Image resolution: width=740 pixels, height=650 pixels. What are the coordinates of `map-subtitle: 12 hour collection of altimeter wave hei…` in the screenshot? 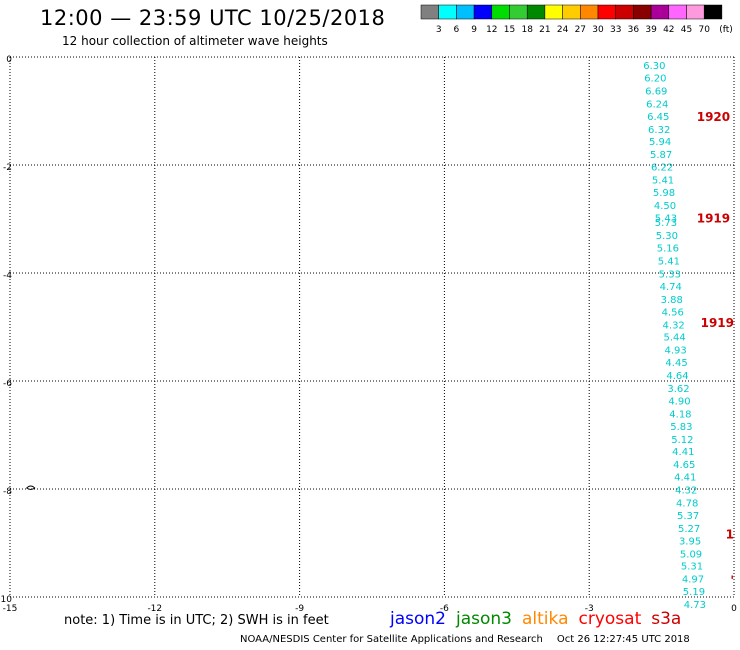 It's located at (195, 41).